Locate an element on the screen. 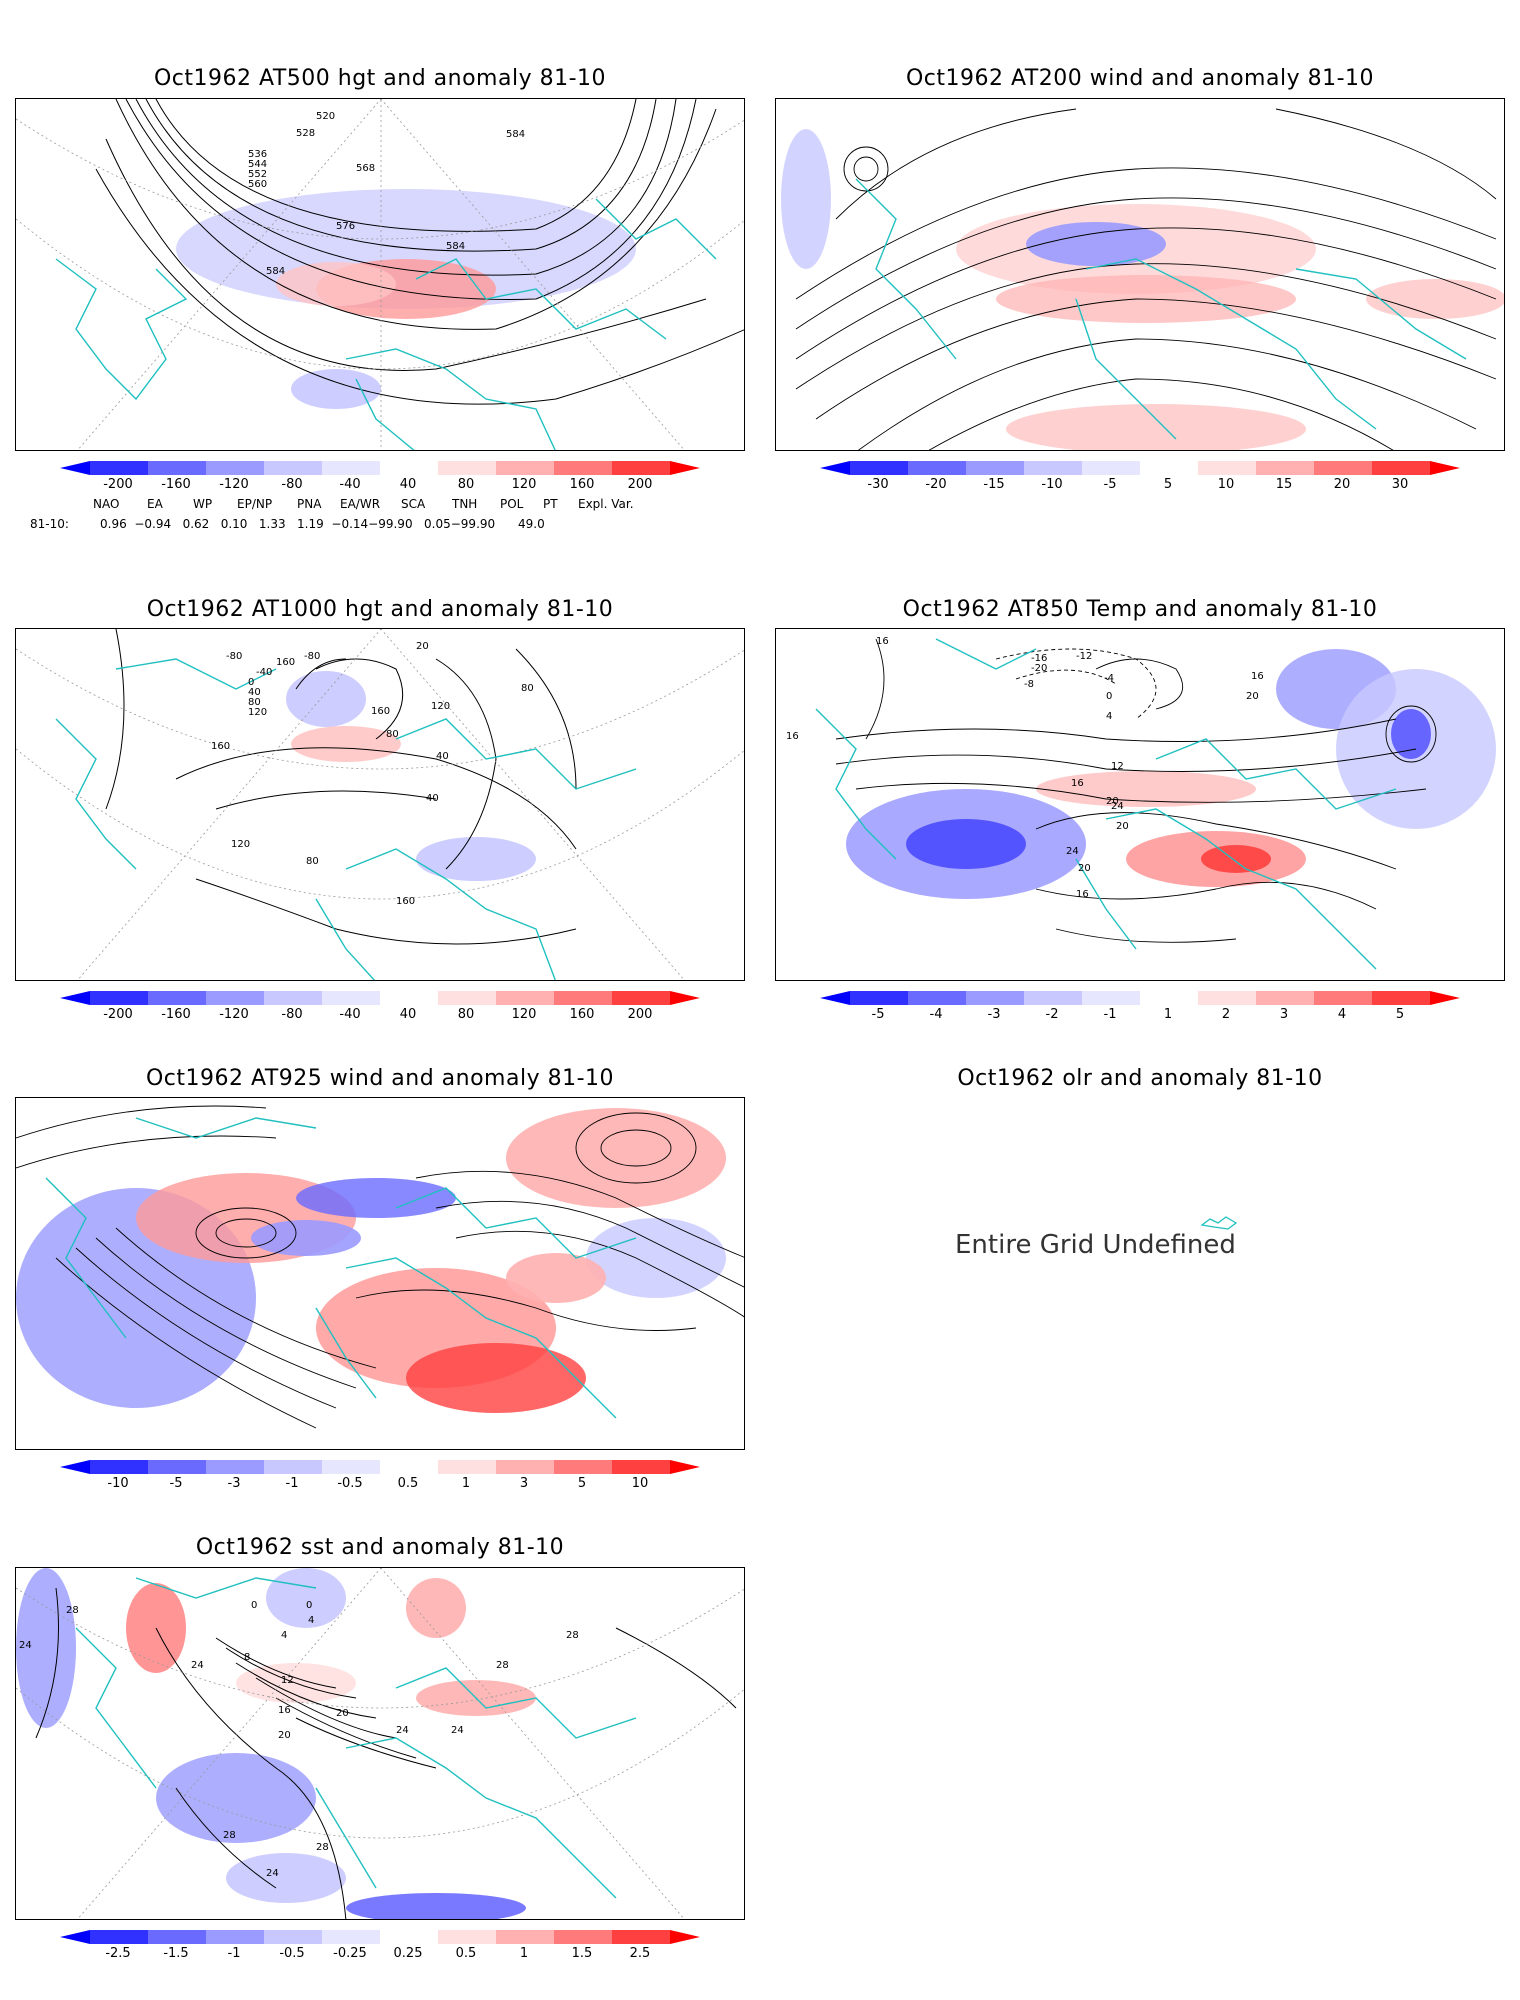 The image size is (1520, 2000). map-at925-plot is located at coordinates (380, 1267).